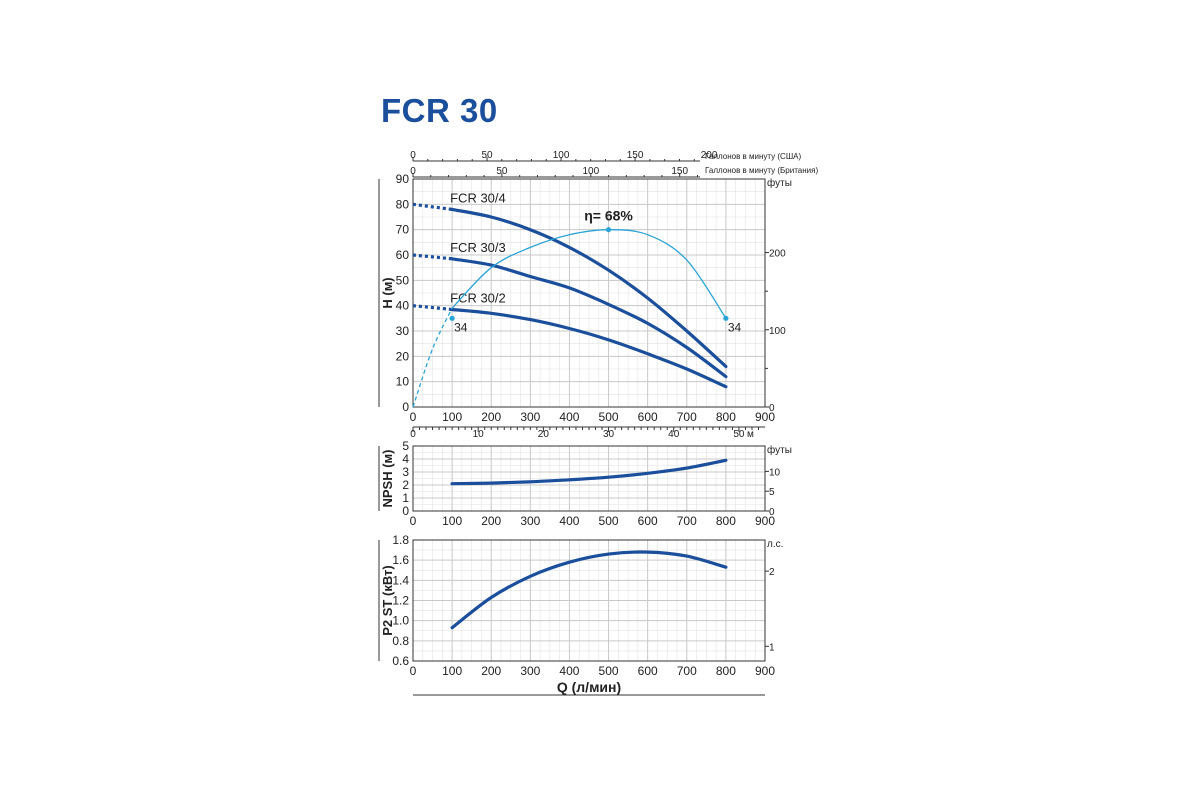 The width and height of the screenshot is (1200, 800). What do you see at coordinates (609, 671) in the screenshot?
I see `panel3-x-tick-label: 500` at bounding box center [609, 671].